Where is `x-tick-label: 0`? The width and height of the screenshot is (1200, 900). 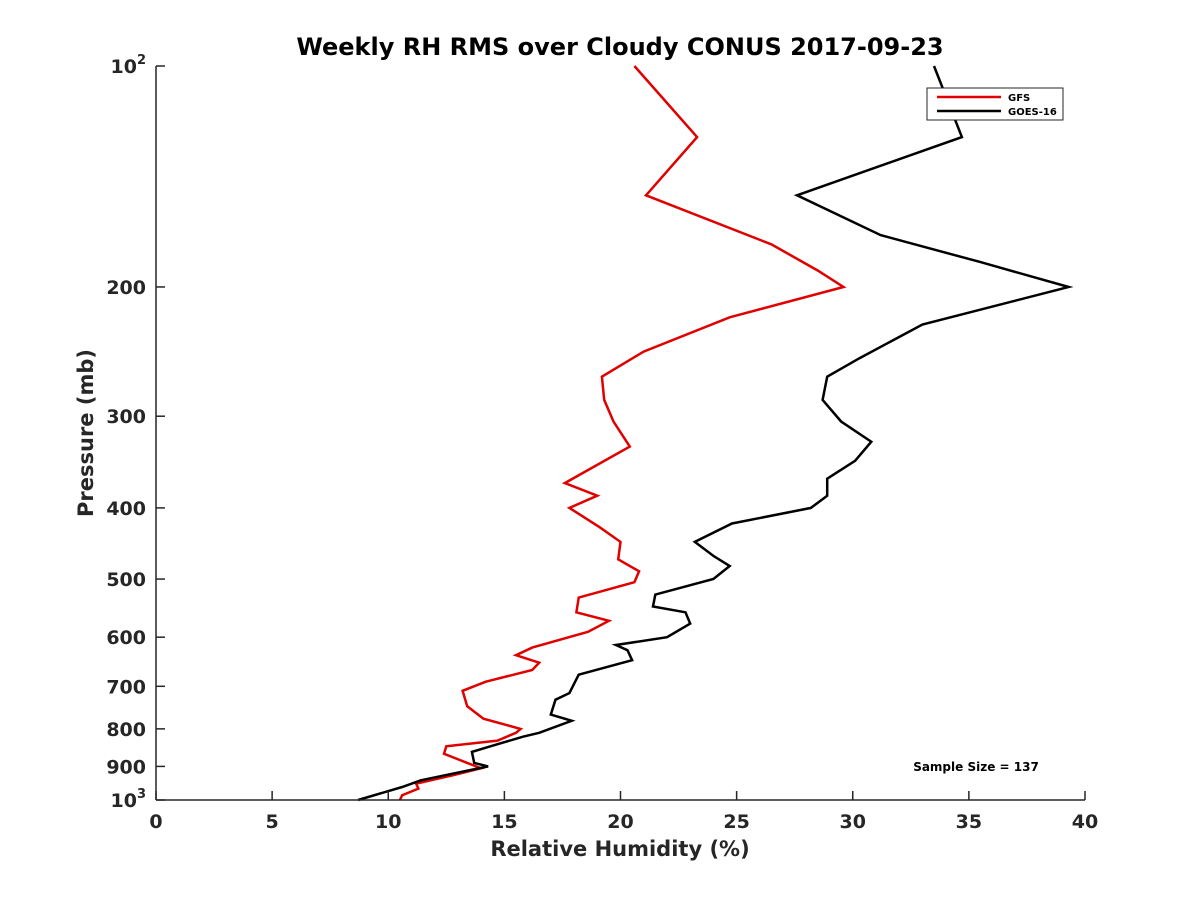 x-tick-label: 0 is located at coordinates (155, 822).